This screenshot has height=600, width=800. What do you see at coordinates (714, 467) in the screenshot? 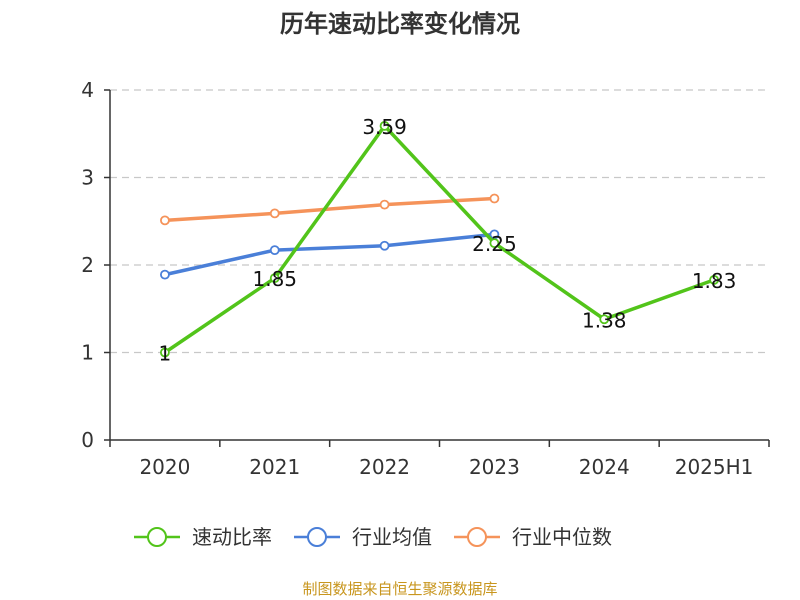
I see `x-tick-label: 2025H1` at bounding box center [714, 467].